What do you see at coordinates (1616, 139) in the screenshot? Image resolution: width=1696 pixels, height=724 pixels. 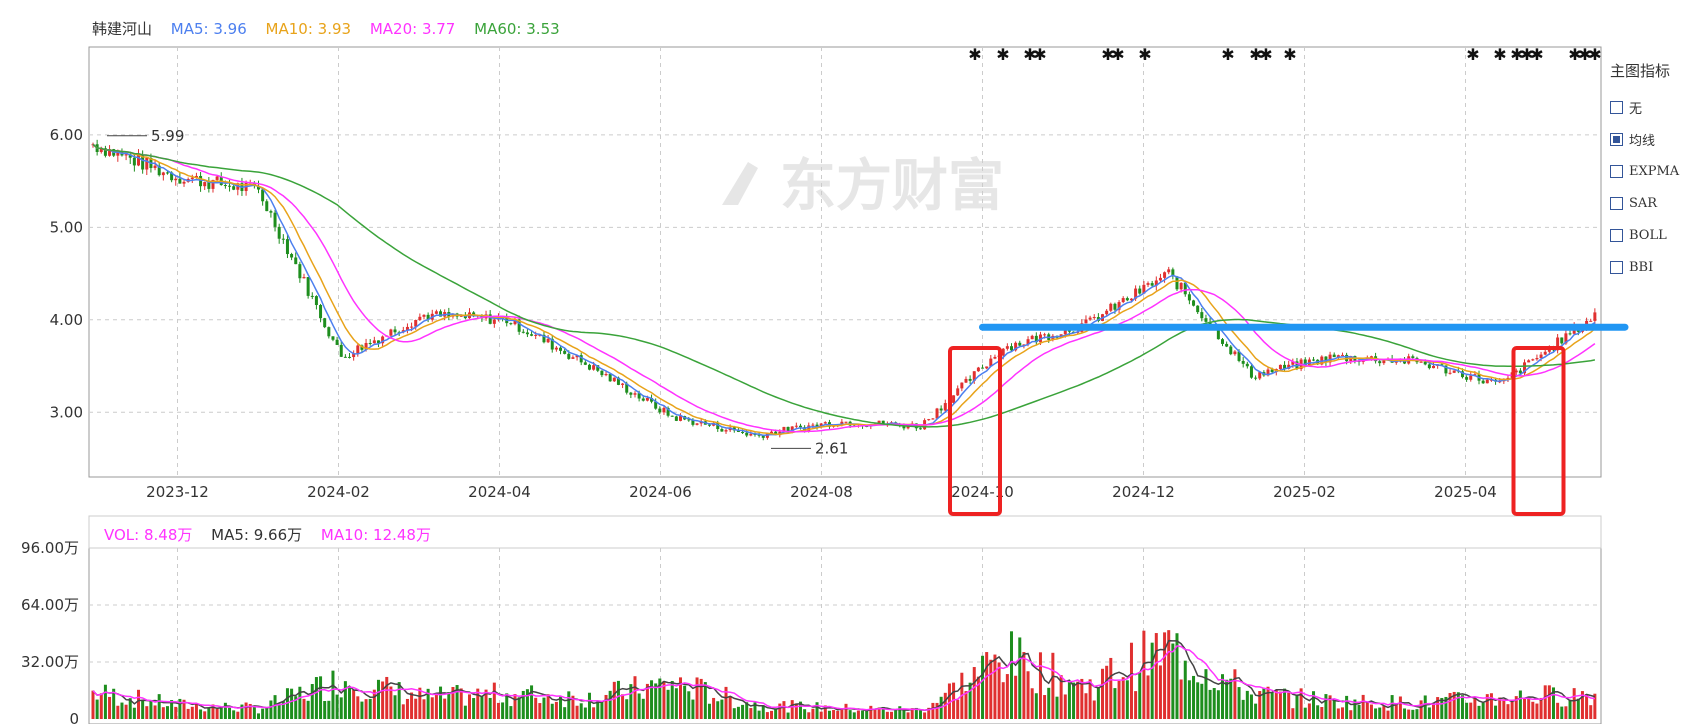 I see `checkbox-checked` at bounding box center [1616, 139].